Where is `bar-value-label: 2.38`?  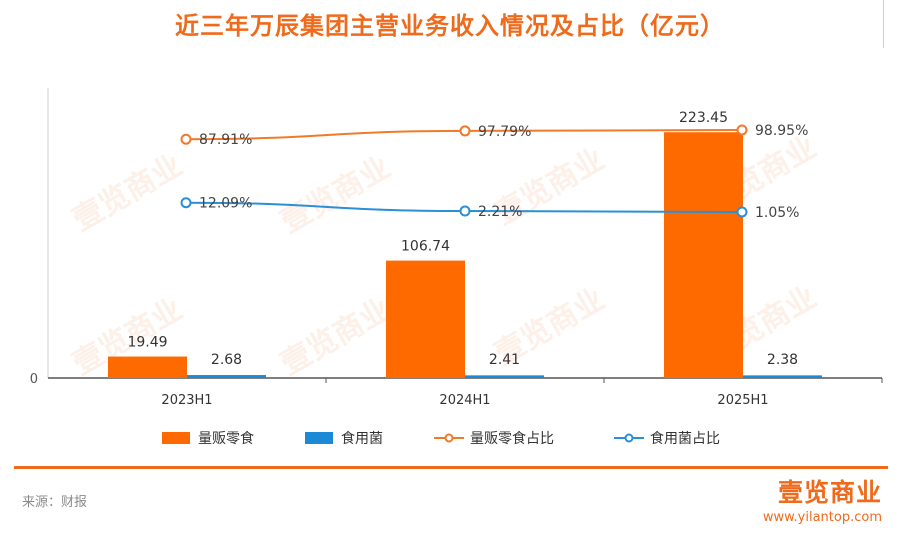
bar-value-label: 2.38 is located at coordinates (782, 360).